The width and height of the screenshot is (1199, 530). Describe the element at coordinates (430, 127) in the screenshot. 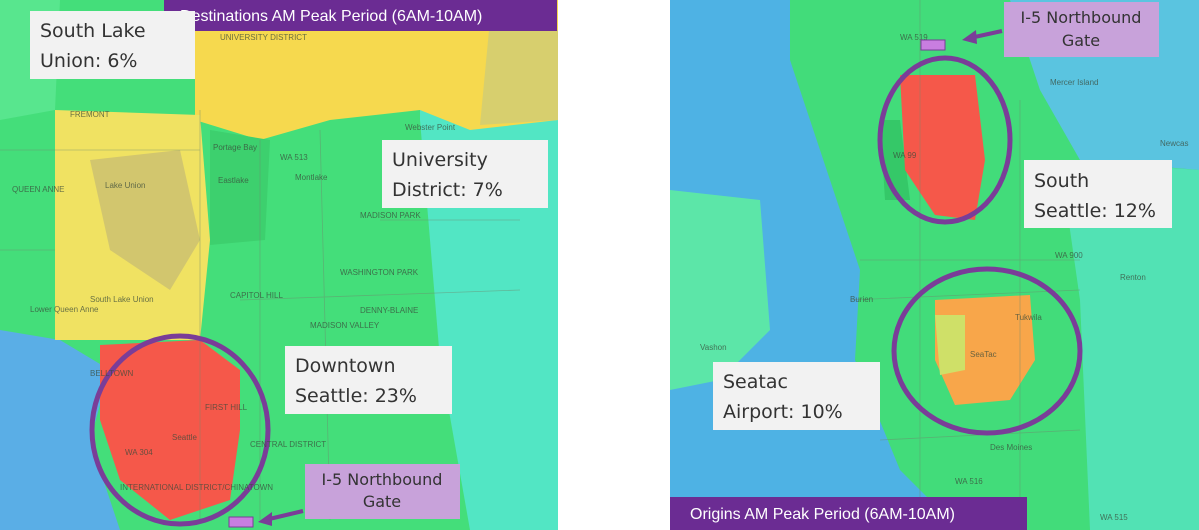

I see `place-label: Webster Point` at that location.